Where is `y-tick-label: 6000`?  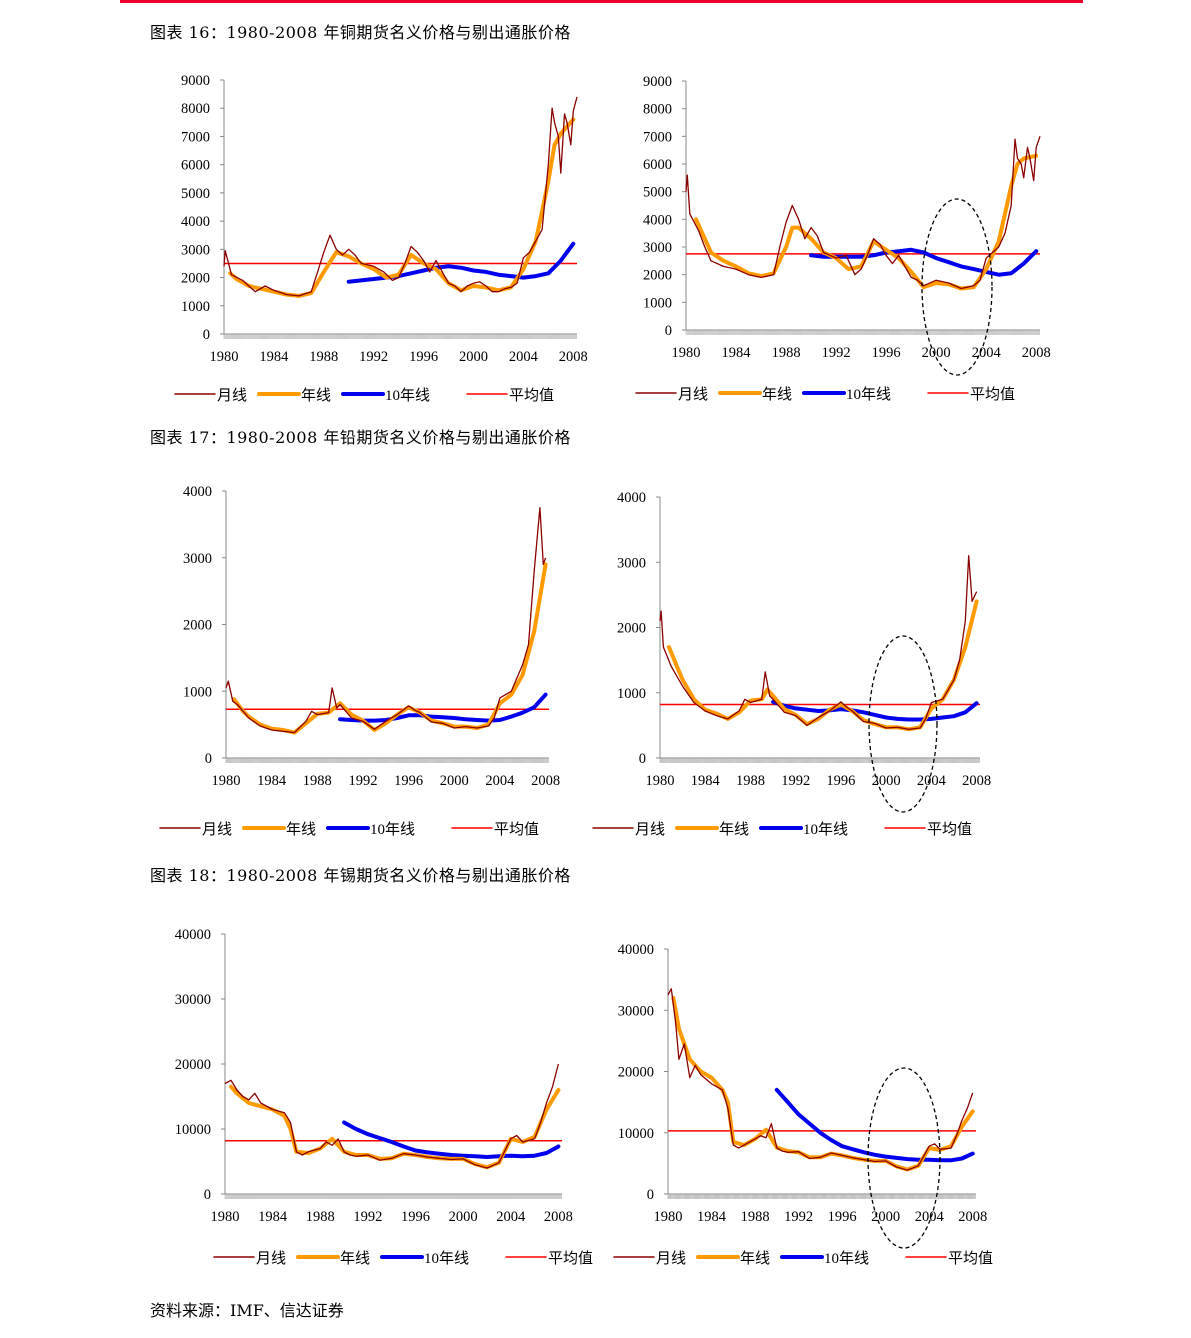 y-tick-label: 6000 is located at coordinates (195, 166).